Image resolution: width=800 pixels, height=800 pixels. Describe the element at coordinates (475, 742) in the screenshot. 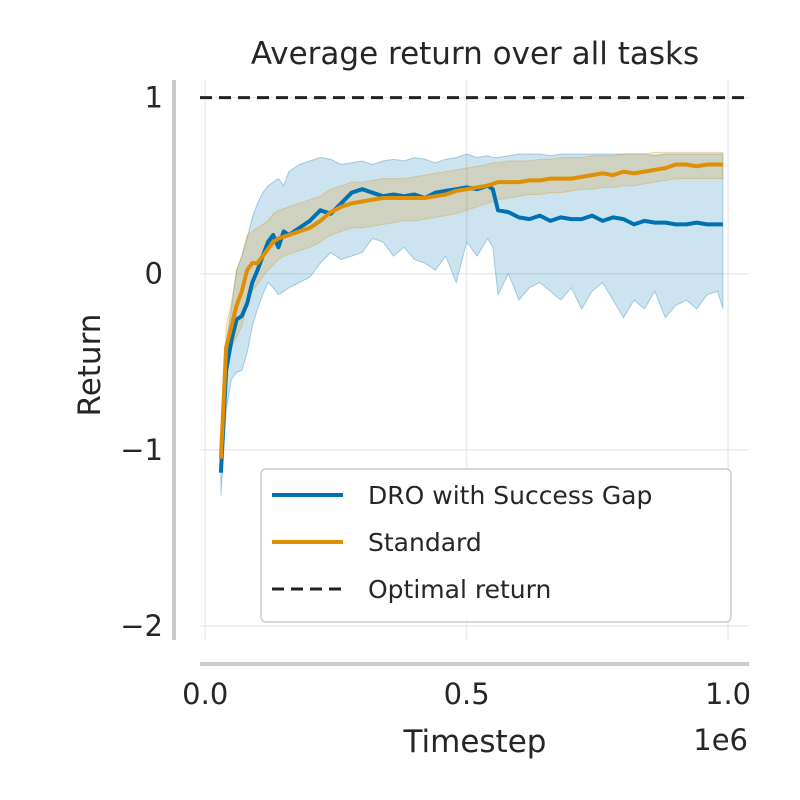

I see `x-axis-label: Timestep` at that location.